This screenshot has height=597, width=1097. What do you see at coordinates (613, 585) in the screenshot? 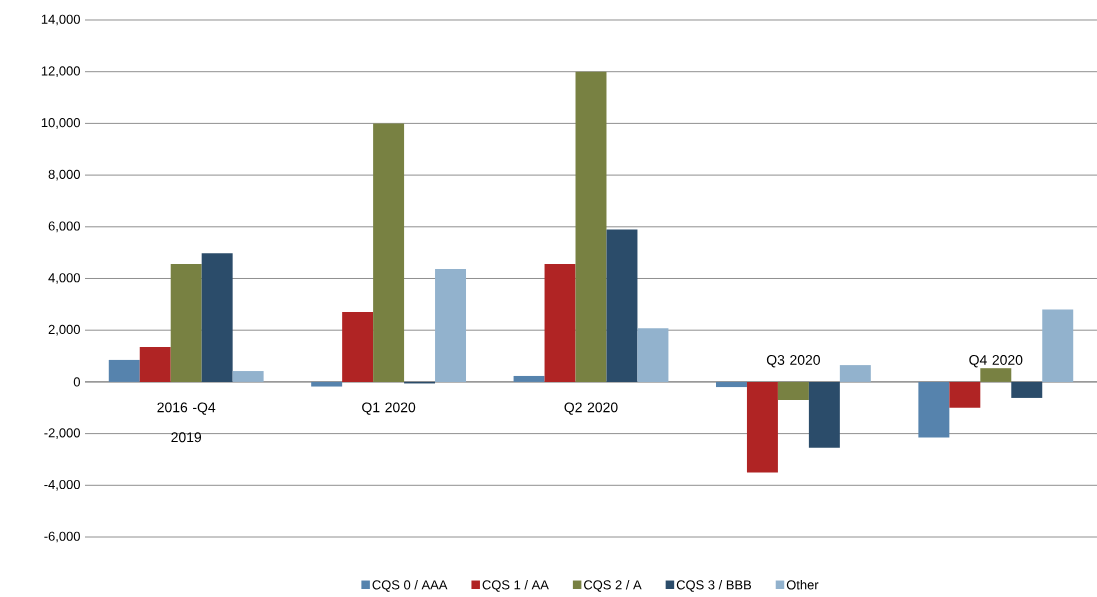
I see `legend-label: CQS 2 / A` at bounding box center [613, 585].